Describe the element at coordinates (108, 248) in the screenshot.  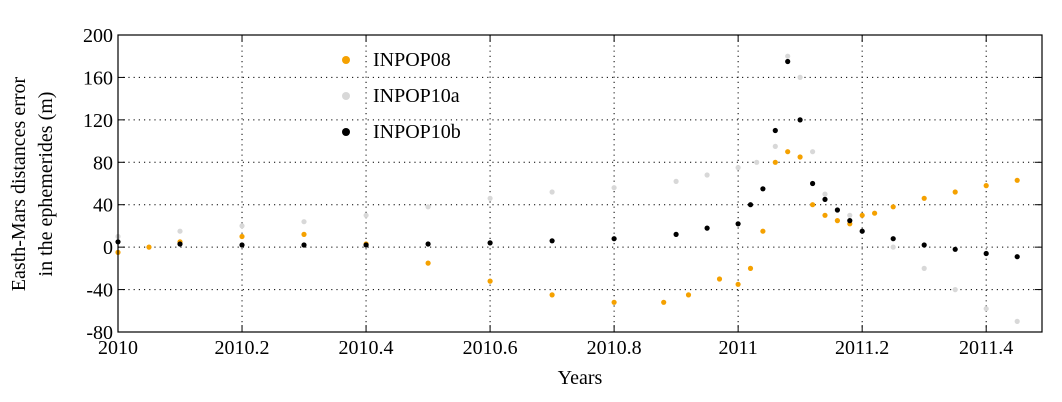
I see `y-tick-label: 0` at that location.